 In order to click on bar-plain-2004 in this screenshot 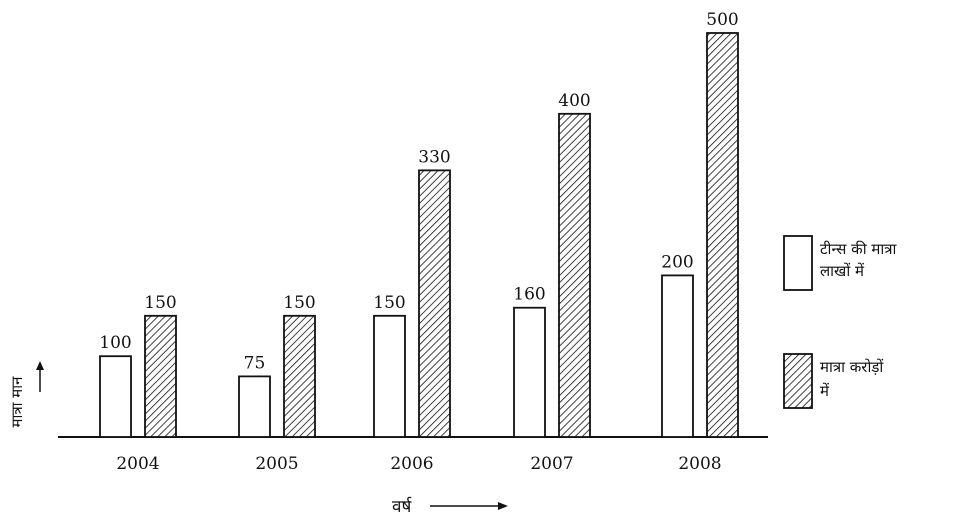, I will do `click(115, 396)`.